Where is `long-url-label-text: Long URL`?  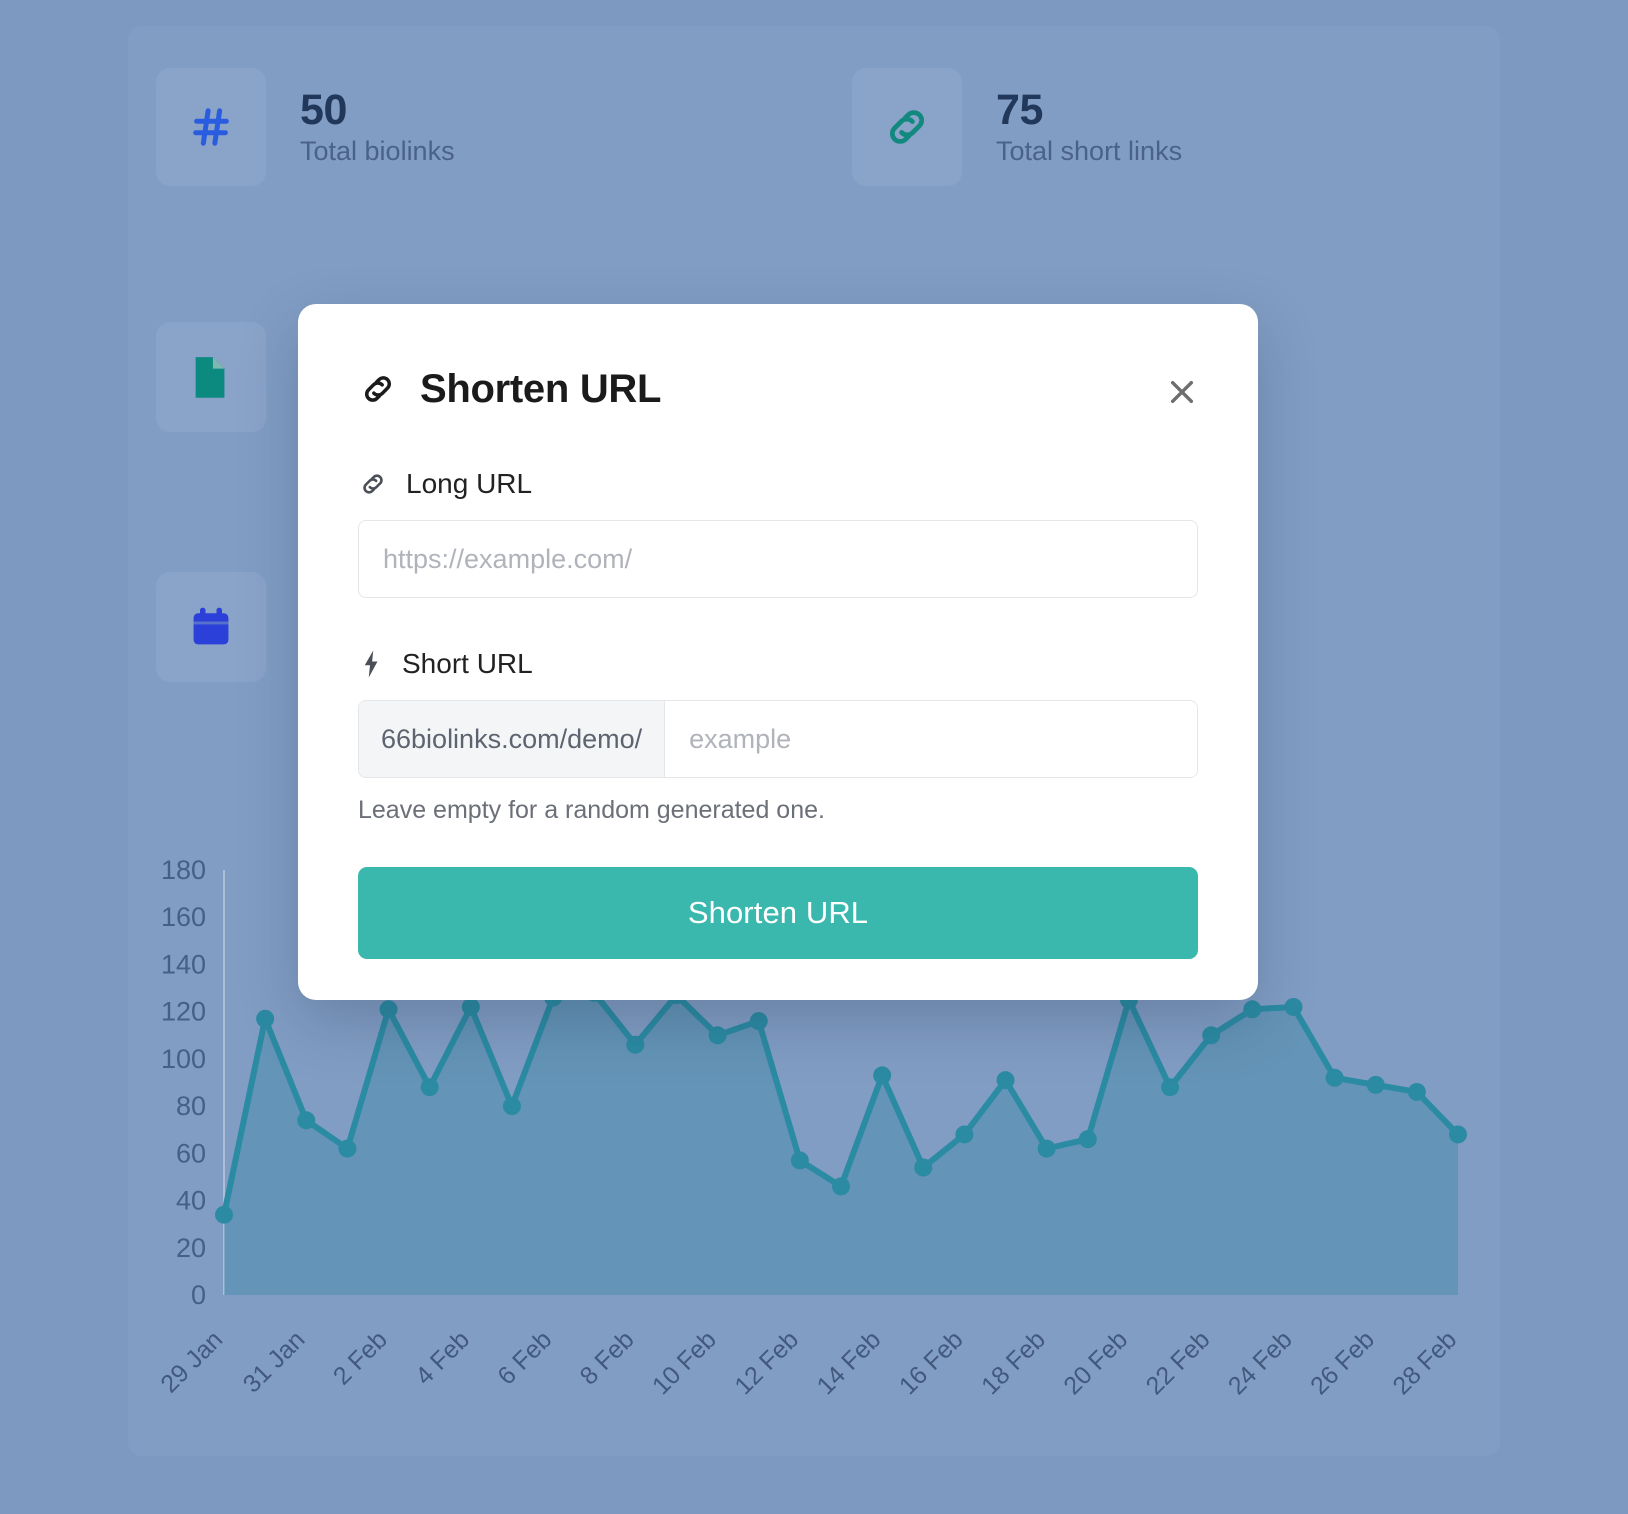 long-url-label-text: Long URL is located at coordinates (469, 483).